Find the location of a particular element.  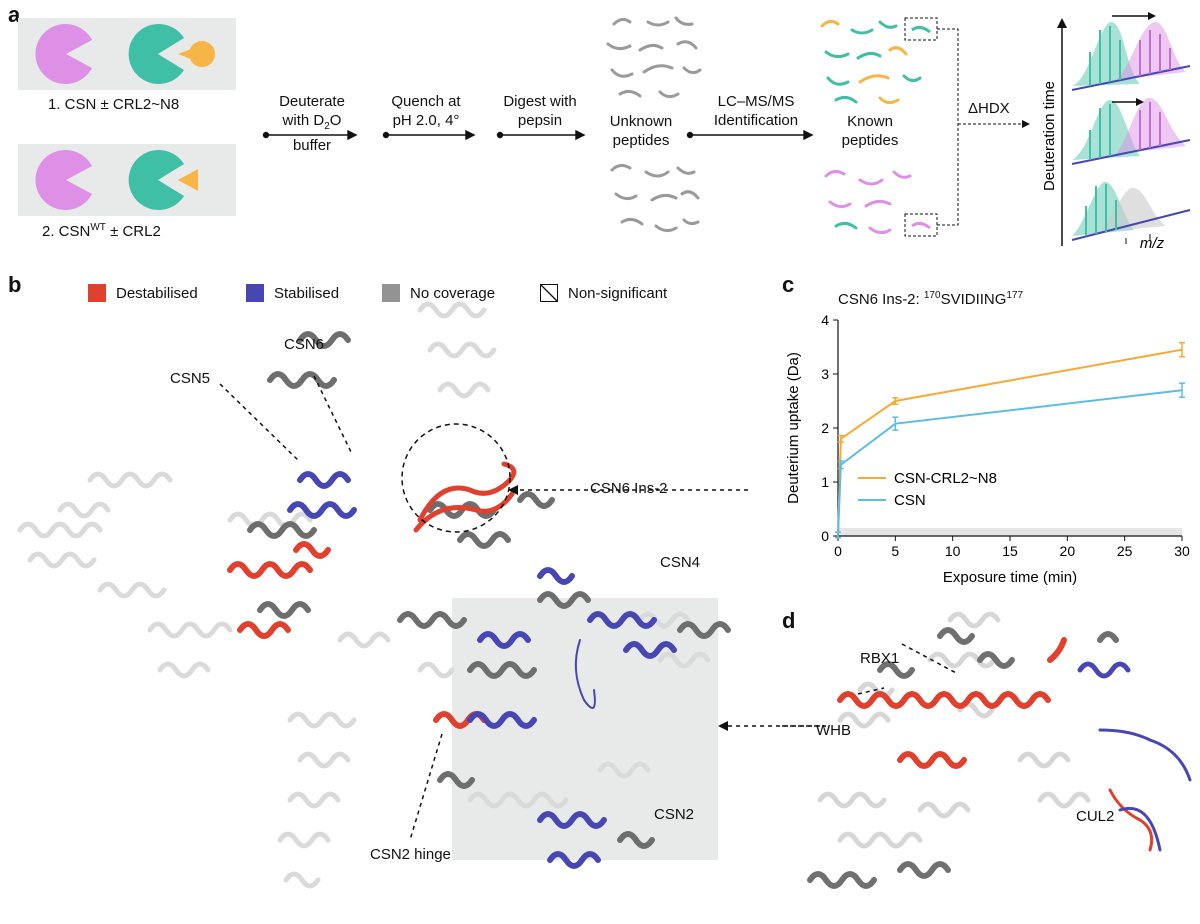

x-tick-label: 20 is located at coordinates (1068, 551).